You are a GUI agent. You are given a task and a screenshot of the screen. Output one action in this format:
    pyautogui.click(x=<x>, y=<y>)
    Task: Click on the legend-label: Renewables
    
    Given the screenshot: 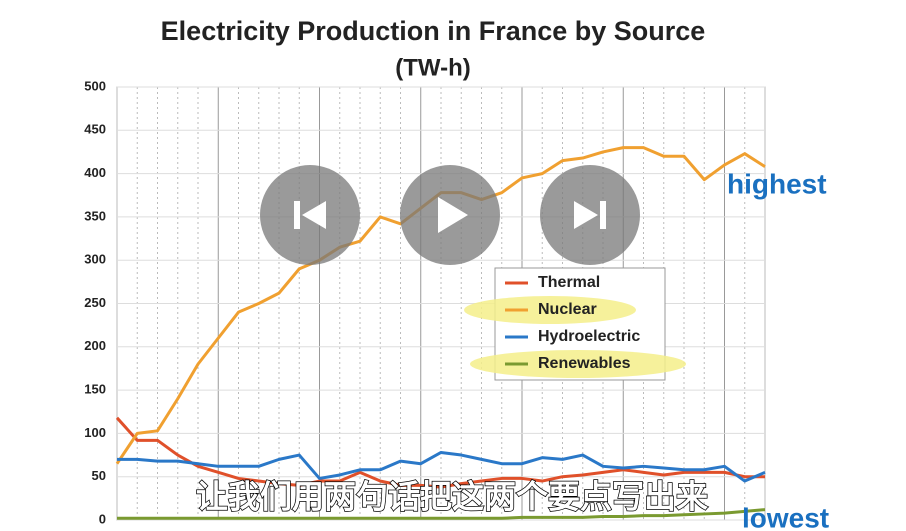 What is the action you would take?
    pyautogui.click(x=584, y=363)
    